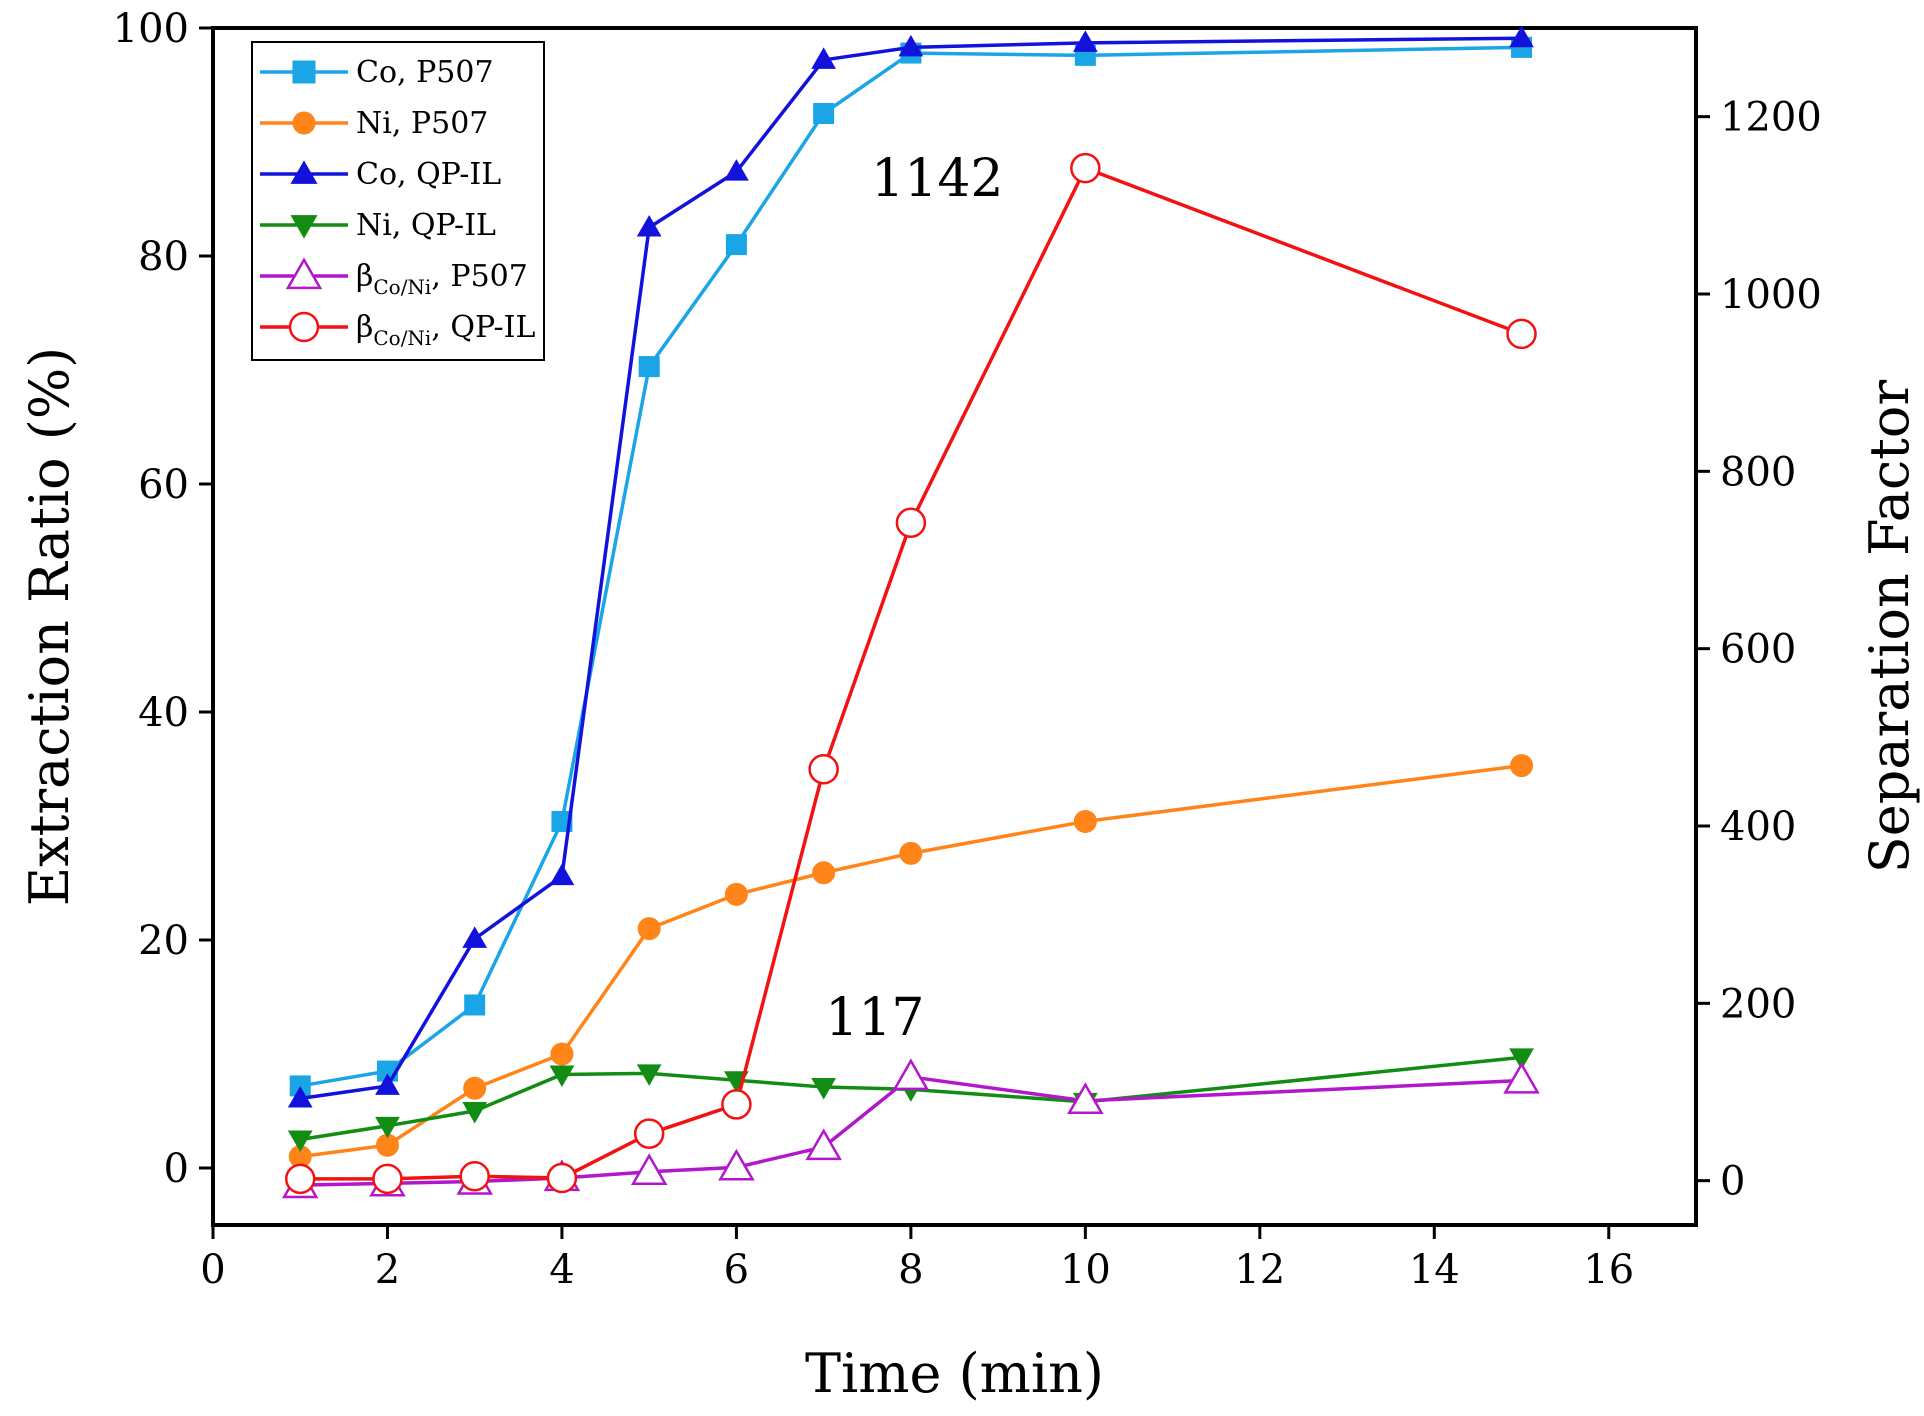 The image size is (1924, 1416). Describe the element at coordinates (422, 123) in the screenshot. I see `legend-label: Ni, P507` at that location.